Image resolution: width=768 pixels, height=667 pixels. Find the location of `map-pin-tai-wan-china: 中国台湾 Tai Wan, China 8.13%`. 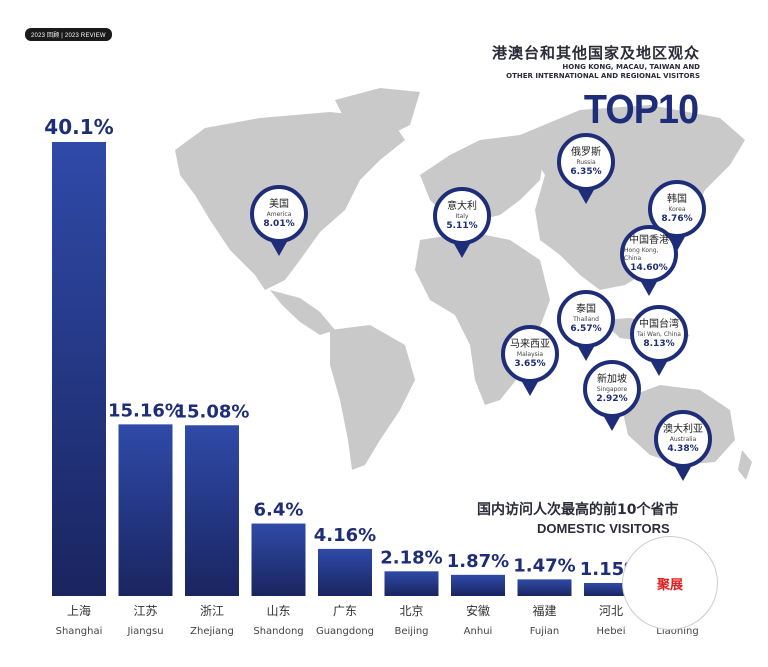

map-pin-tai-wan-china: 中国台湾 Tai Wan, China 8.13% is located at coordinates (659, 340).